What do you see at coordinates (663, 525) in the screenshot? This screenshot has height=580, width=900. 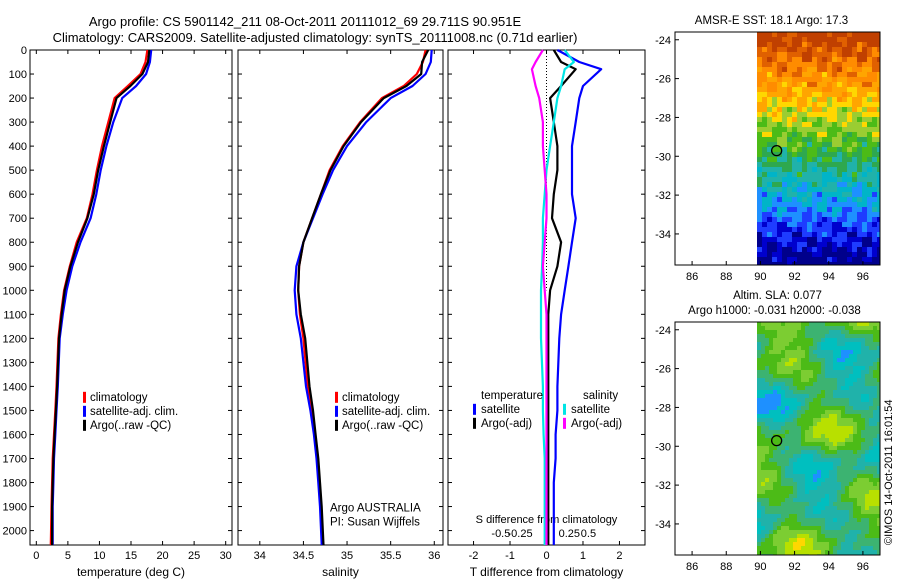 I see `map-y-tick-label: -34` at bounding box center [663, 525].